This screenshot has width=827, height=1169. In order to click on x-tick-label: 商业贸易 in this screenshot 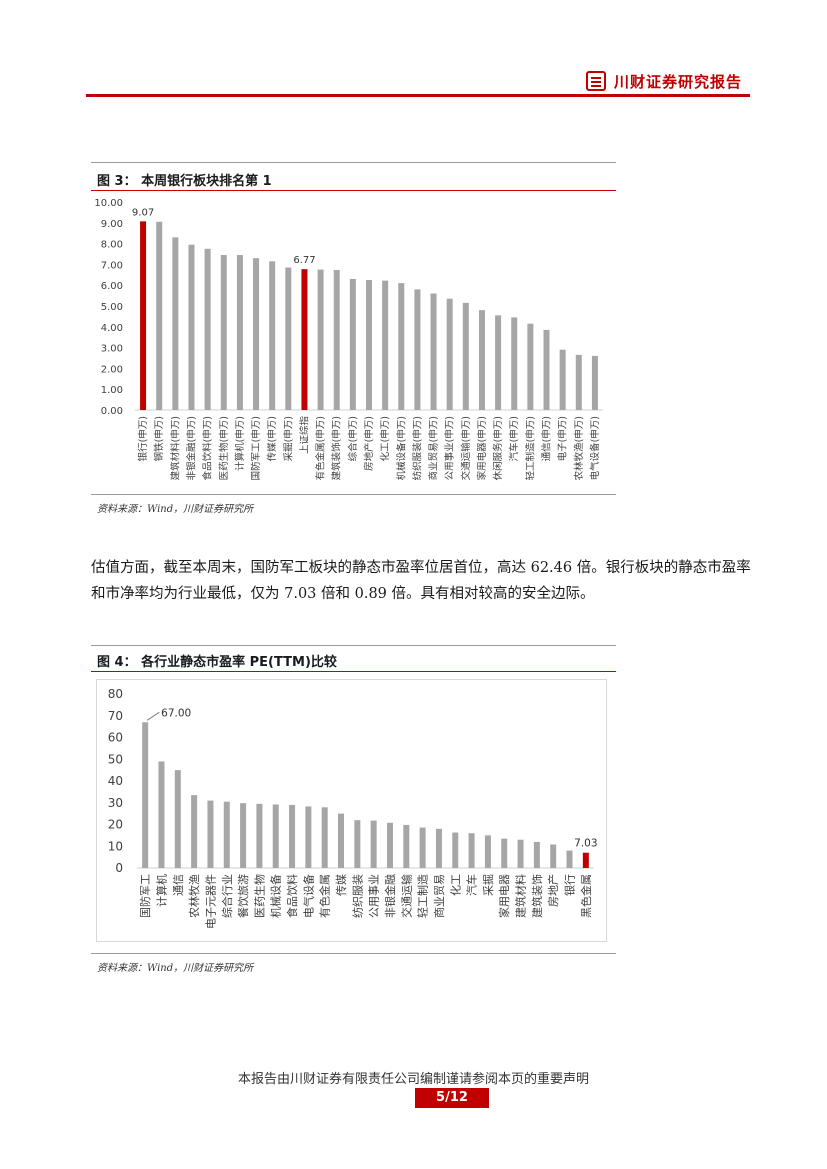, I will do `click(439, 896)`.